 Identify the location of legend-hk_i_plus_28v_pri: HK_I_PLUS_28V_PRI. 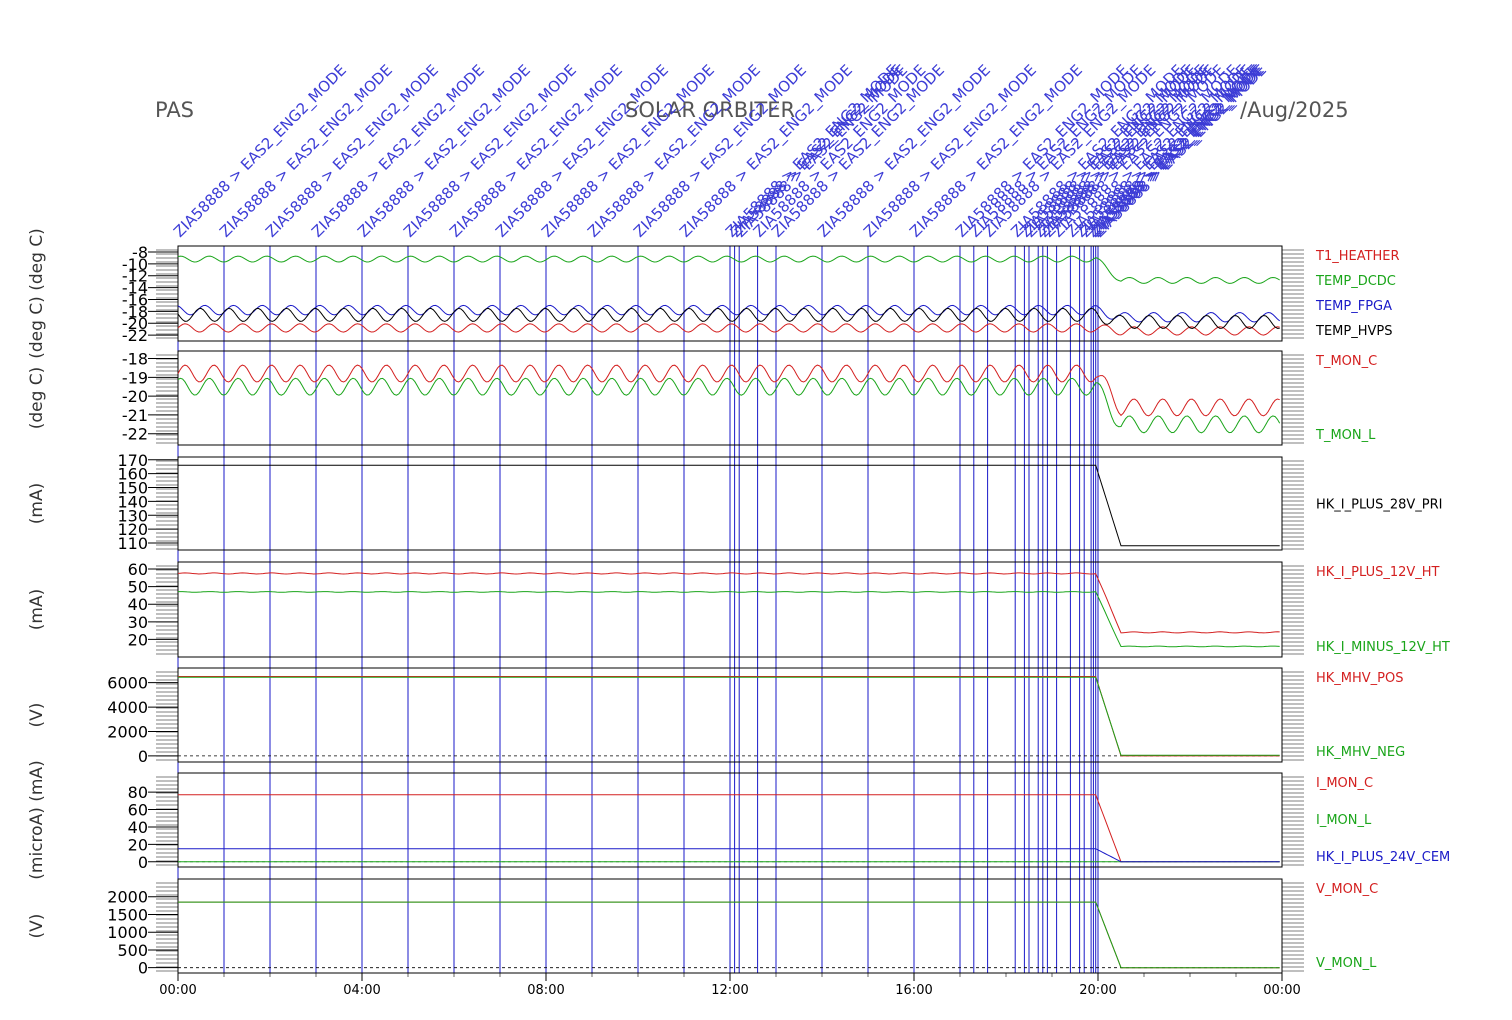
(1379, 505).